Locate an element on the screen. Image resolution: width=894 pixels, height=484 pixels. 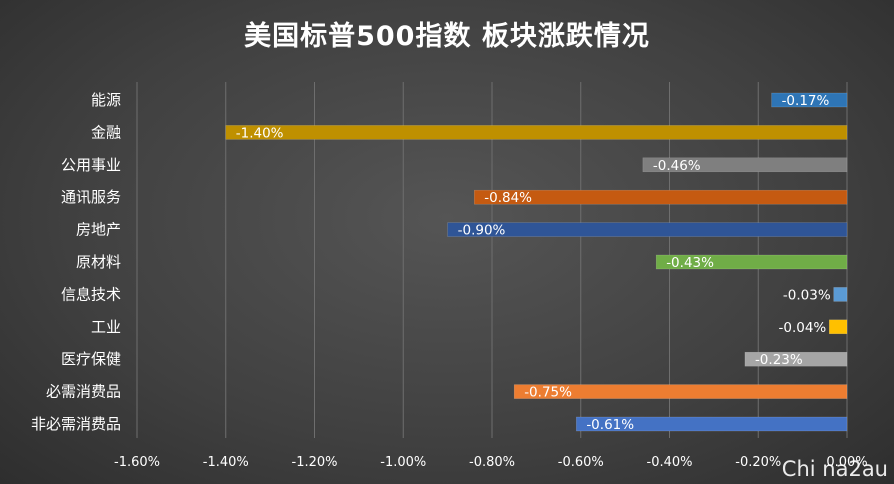
category-label: 公用事业 is located at coordinates (91, 165).